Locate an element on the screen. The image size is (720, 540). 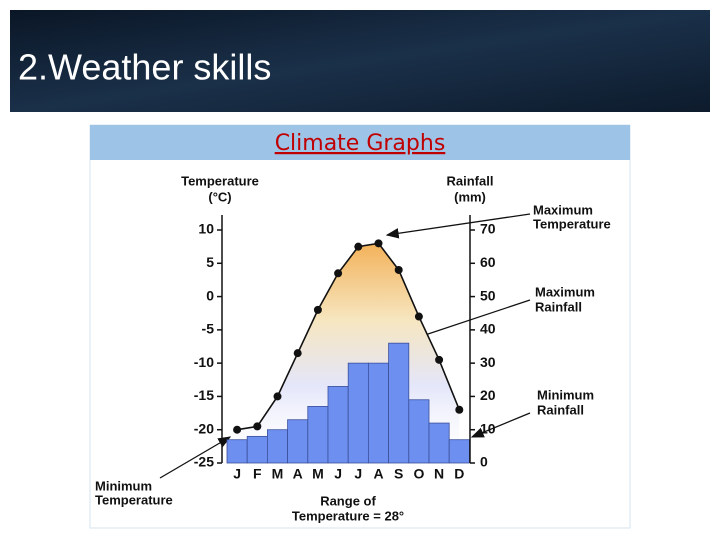
y2-tick-label: 0 is located at coordinates (484, 462).